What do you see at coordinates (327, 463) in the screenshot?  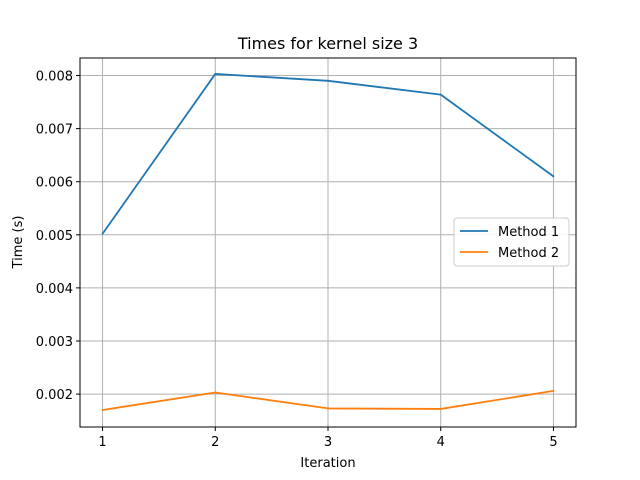 I see `x-axis-label: Iteration` at bounding box center [327, 463].